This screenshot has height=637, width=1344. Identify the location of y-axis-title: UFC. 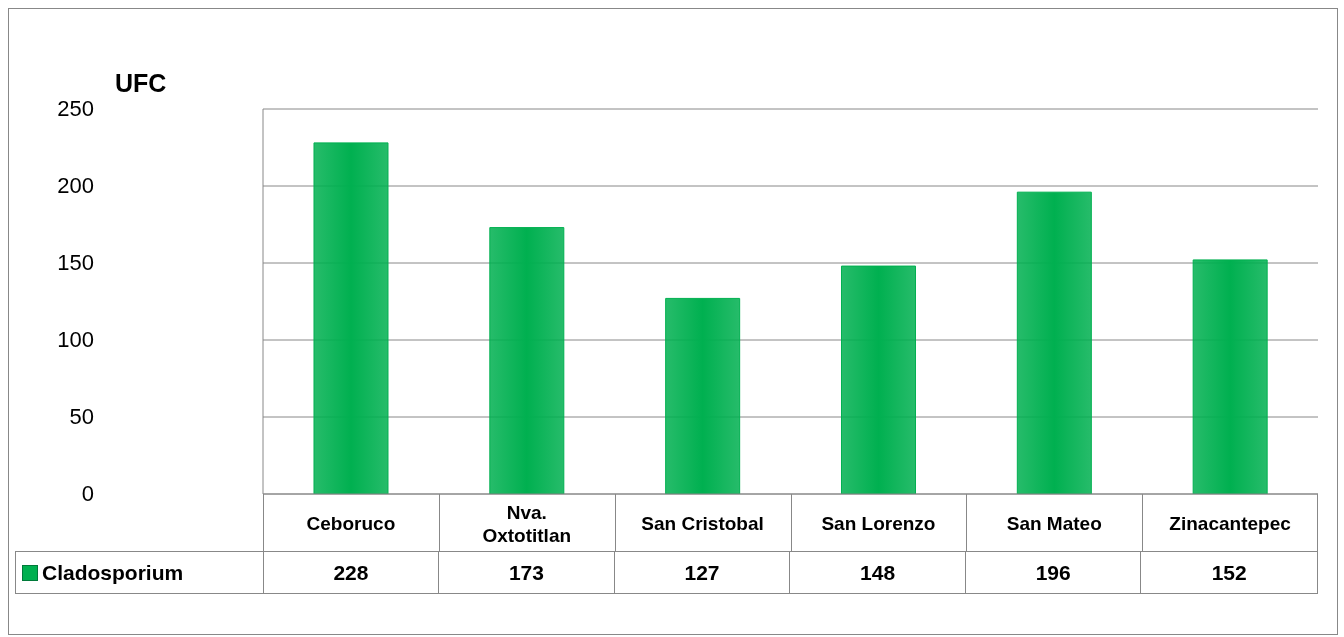
(141, 83).